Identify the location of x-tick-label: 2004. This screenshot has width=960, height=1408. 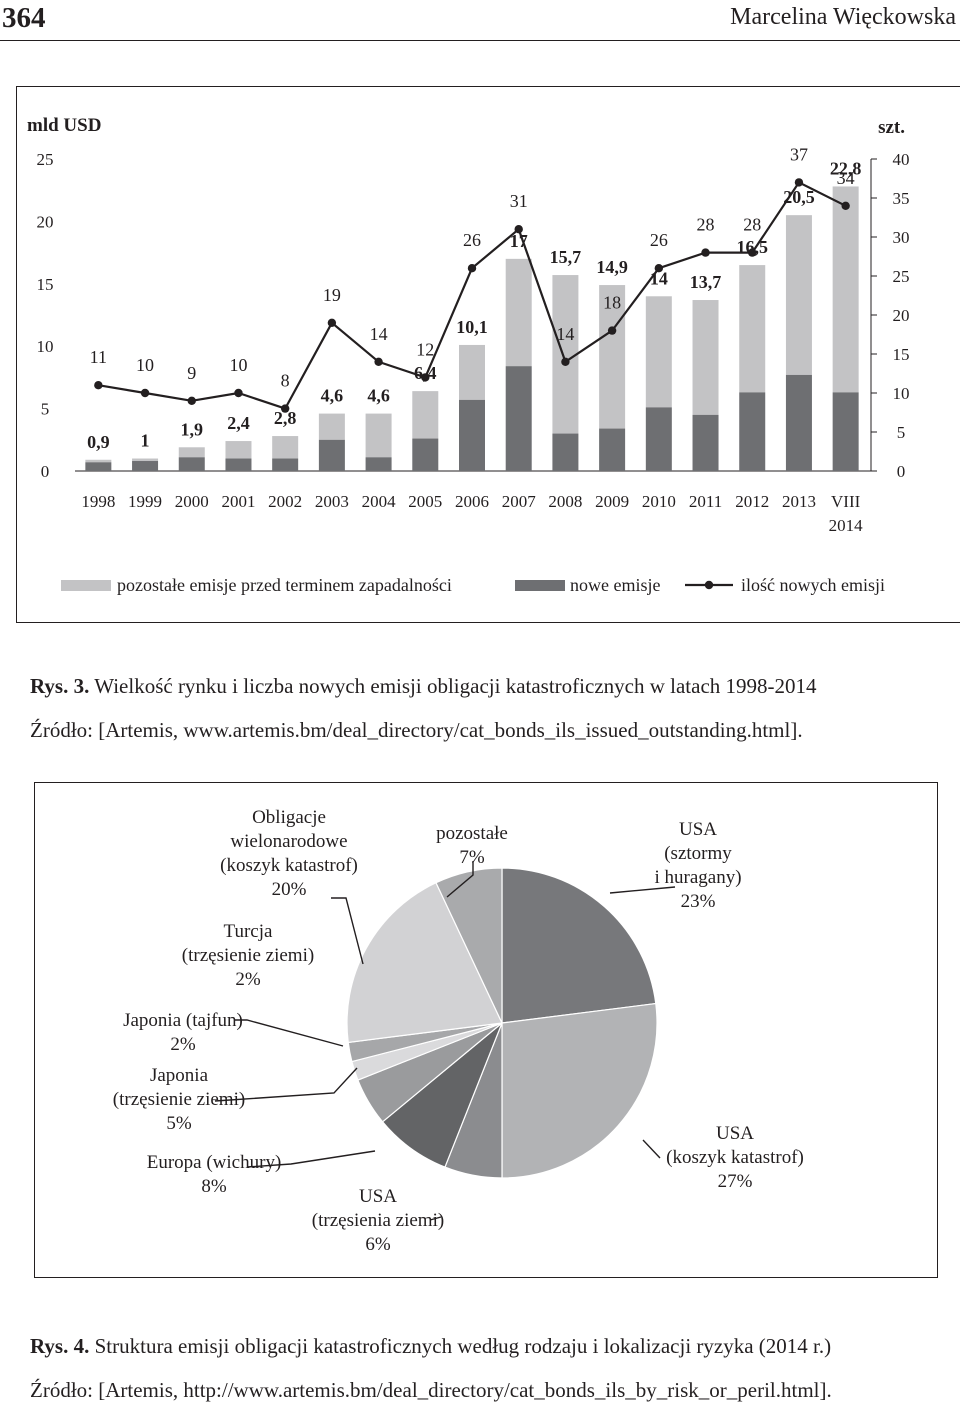
(379, 501).